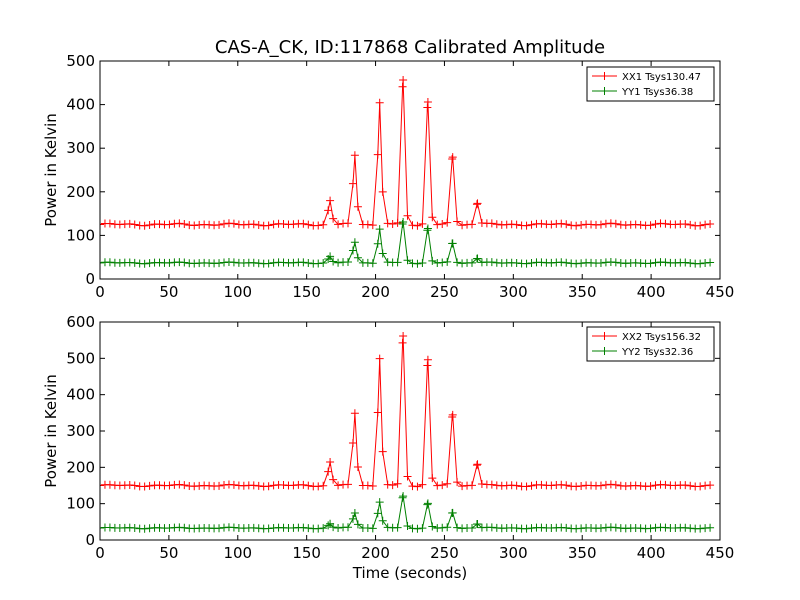 The image size is (800, 600). I want to click on y-tick-label: 300, so click(80, 148).